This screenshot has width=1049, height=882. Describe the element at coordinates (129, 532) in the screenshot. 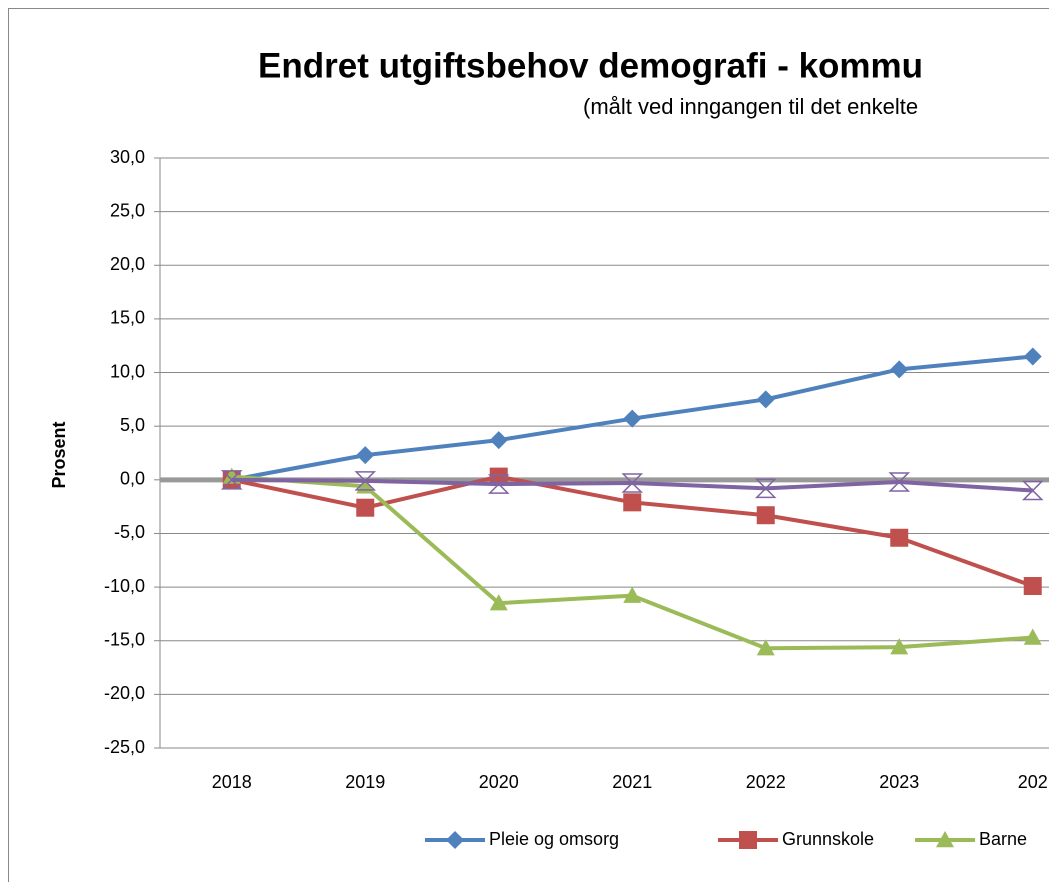

I see `y-tick-label: -5,0` at that location.